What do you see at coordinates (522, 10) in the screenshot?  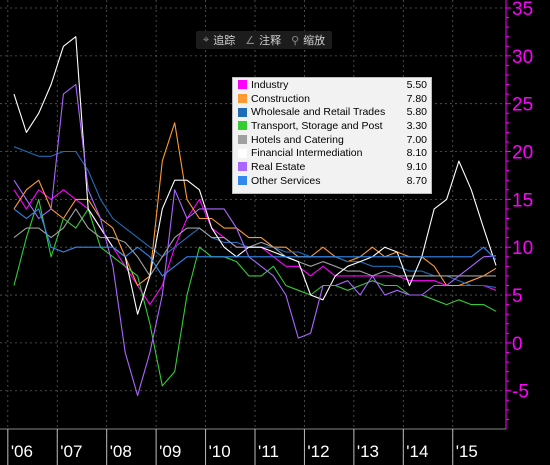 I see `y-tick-label: 35` at bounding box center [522, 10].